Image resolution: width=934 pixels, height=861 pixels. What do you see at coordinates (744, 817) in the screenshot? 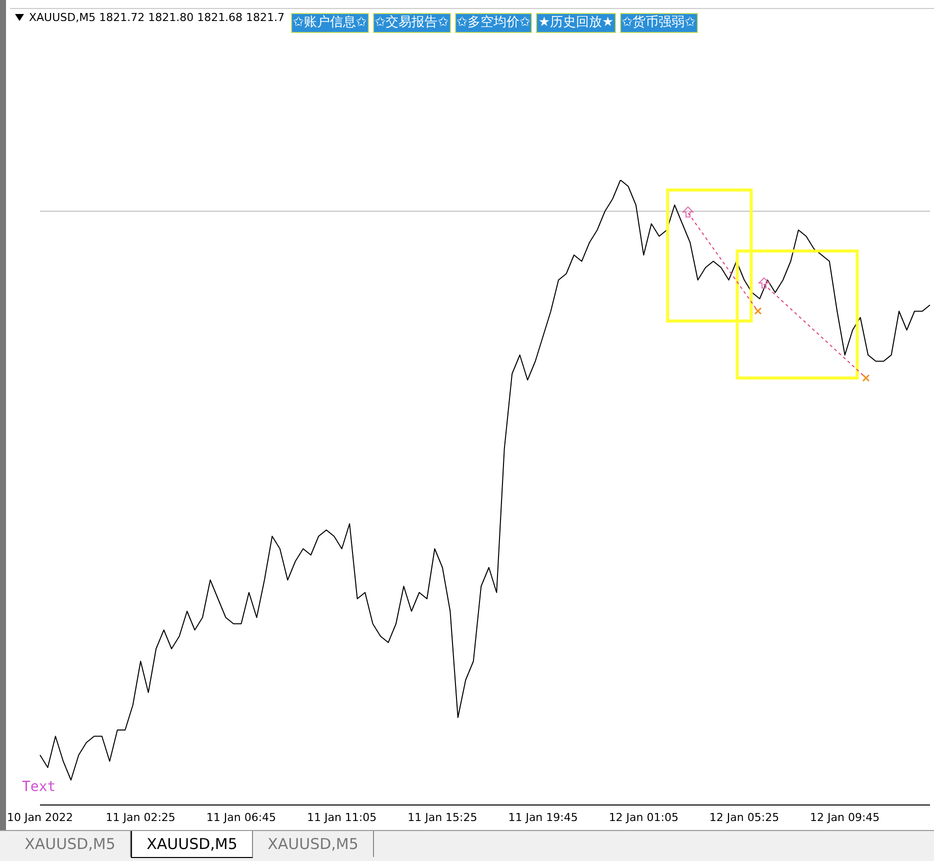
I see `x-tick-label: 12 Jan 05:25` at bounding box center [744, 817].